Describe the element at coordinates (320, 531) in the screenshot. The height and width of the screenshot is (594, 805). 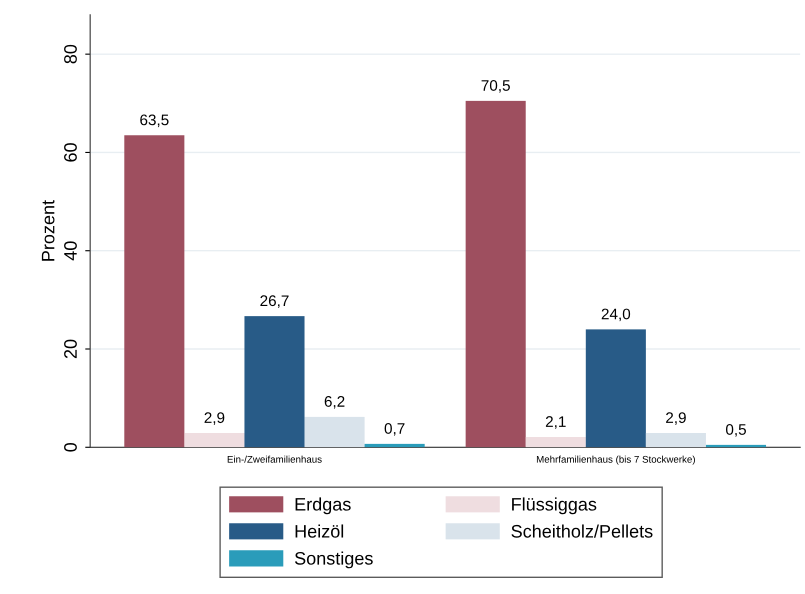
I see `legend-label: Heizöl` at that location.